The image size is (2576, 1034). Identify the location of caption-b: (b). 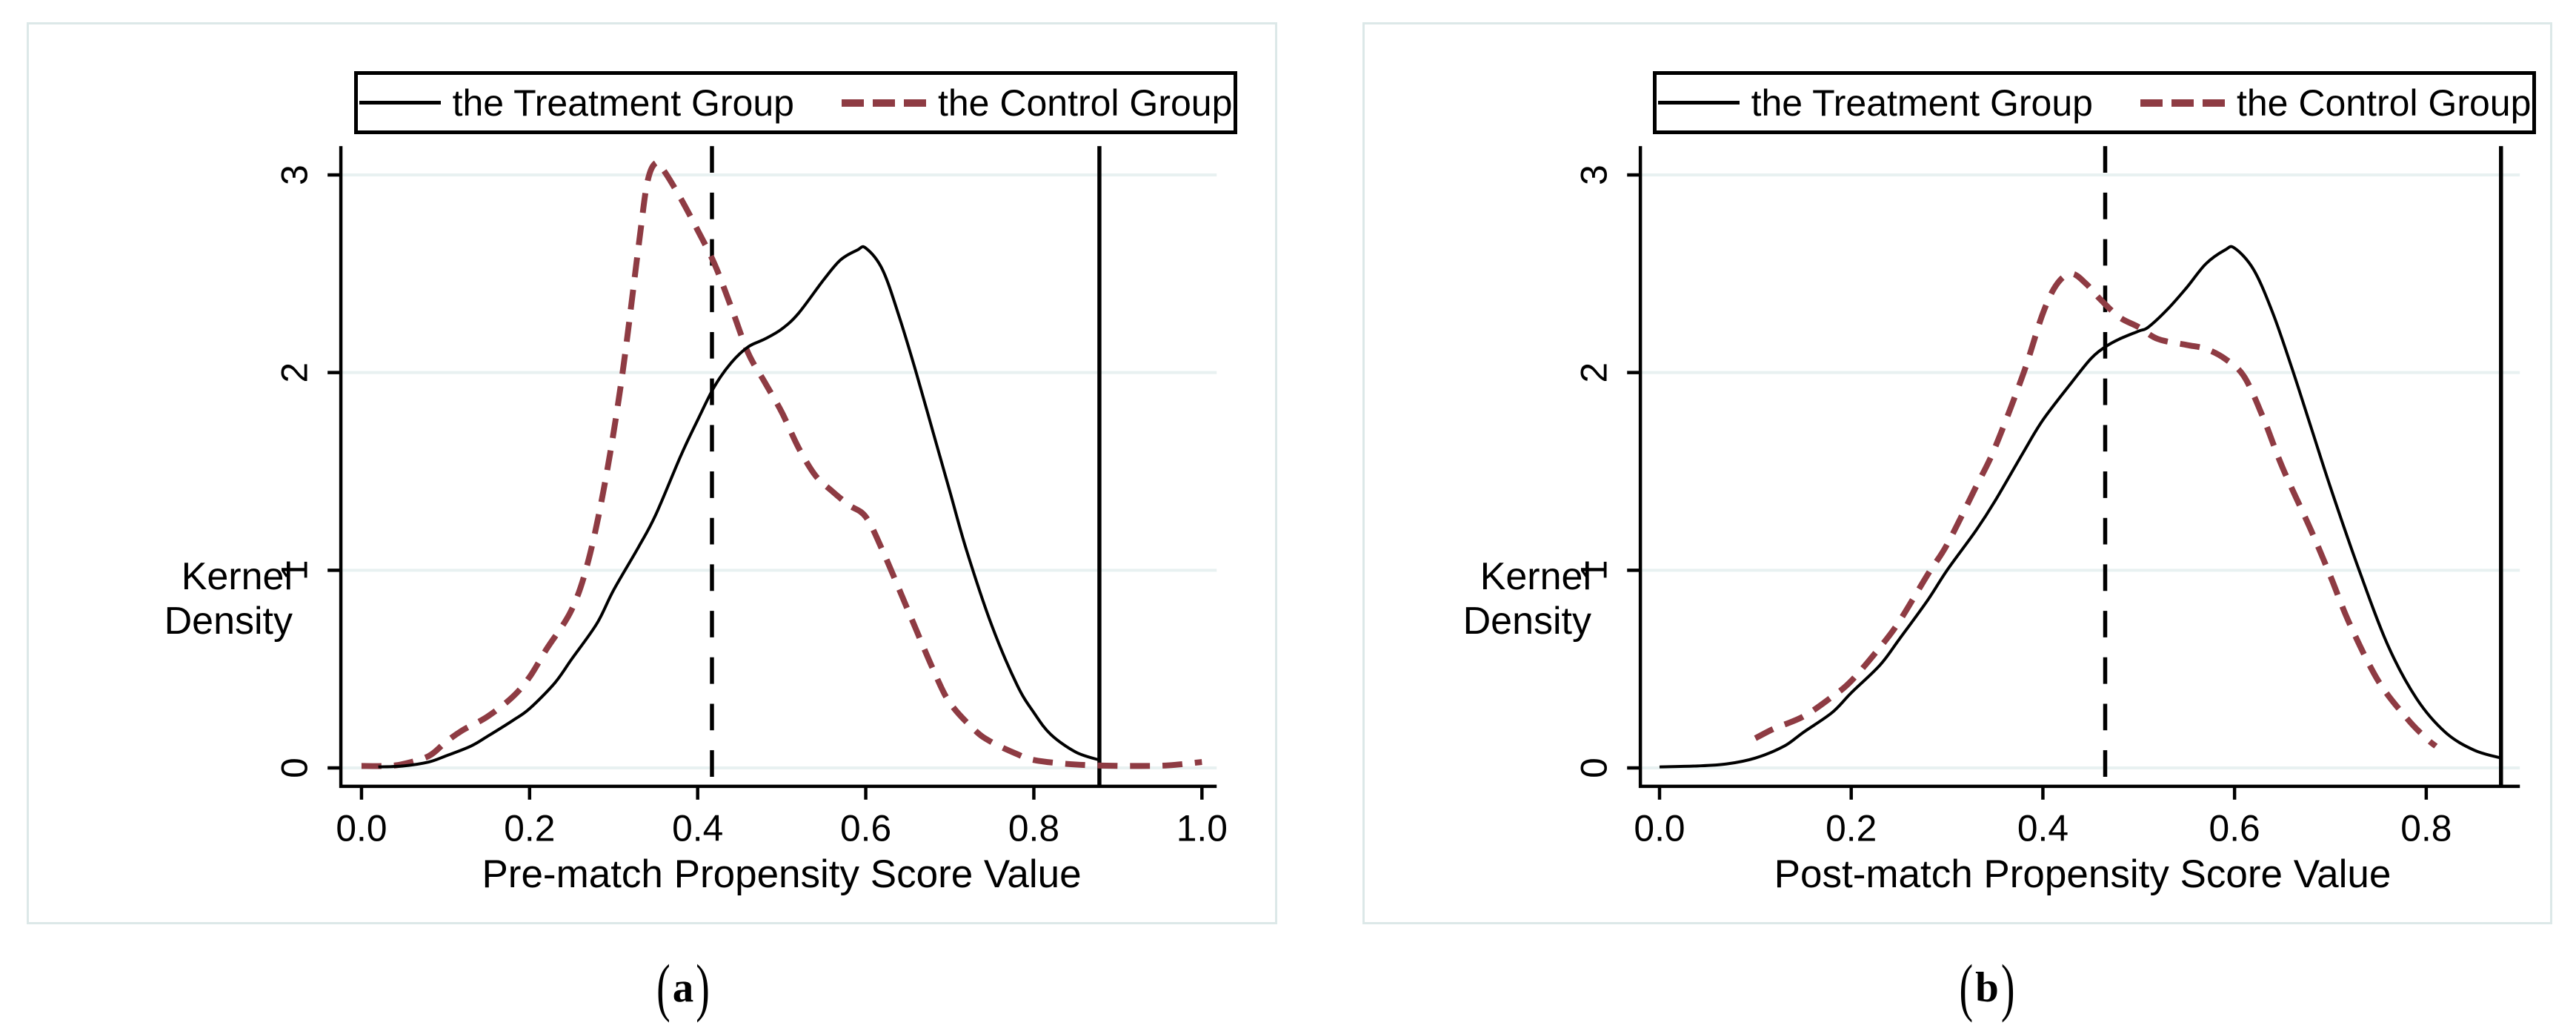
(1987, 988).